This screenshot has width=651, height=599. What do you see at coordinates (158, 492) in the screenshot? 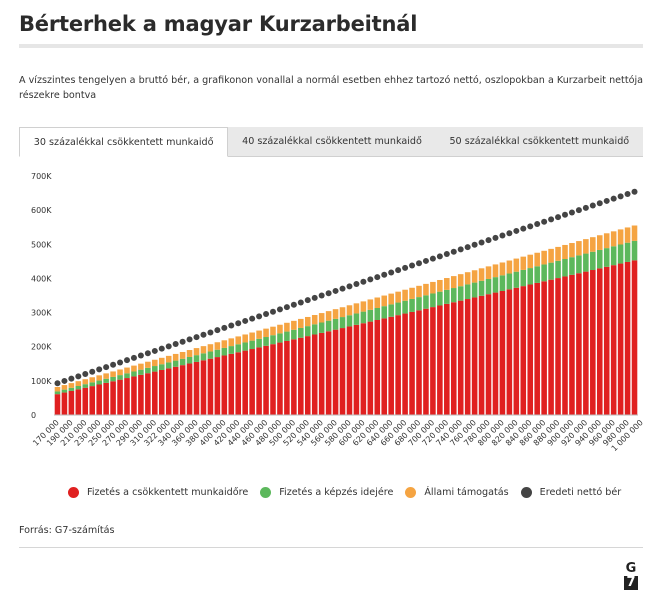
I see `legend-item-reduced-hours: Fizetés a csökkentett munkaidőre` at bounding box center [158, 492].